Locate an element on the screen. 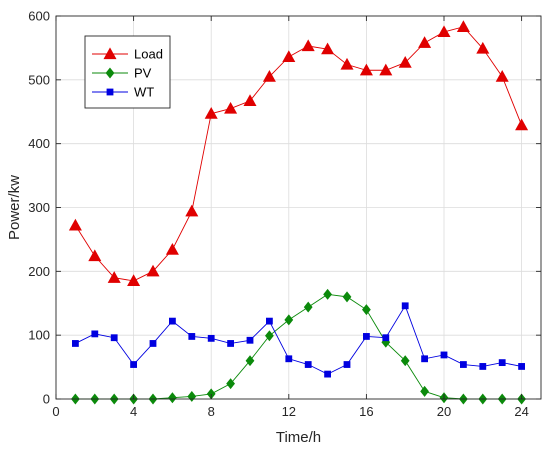  y-axis-label: Power/kw is located at coordinates (14, 207).